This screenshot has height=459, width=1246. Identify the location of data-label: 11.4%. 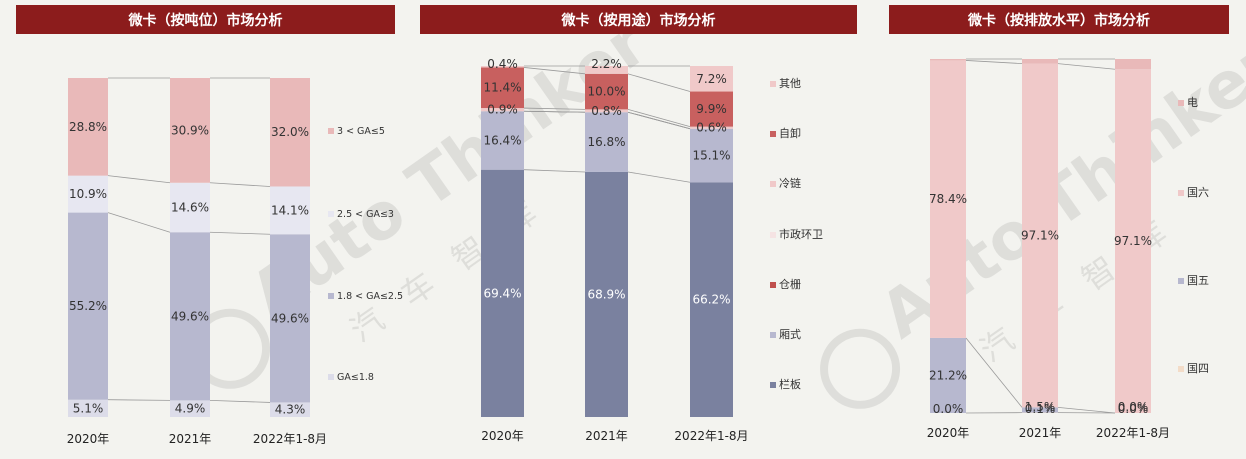
(502, 88).